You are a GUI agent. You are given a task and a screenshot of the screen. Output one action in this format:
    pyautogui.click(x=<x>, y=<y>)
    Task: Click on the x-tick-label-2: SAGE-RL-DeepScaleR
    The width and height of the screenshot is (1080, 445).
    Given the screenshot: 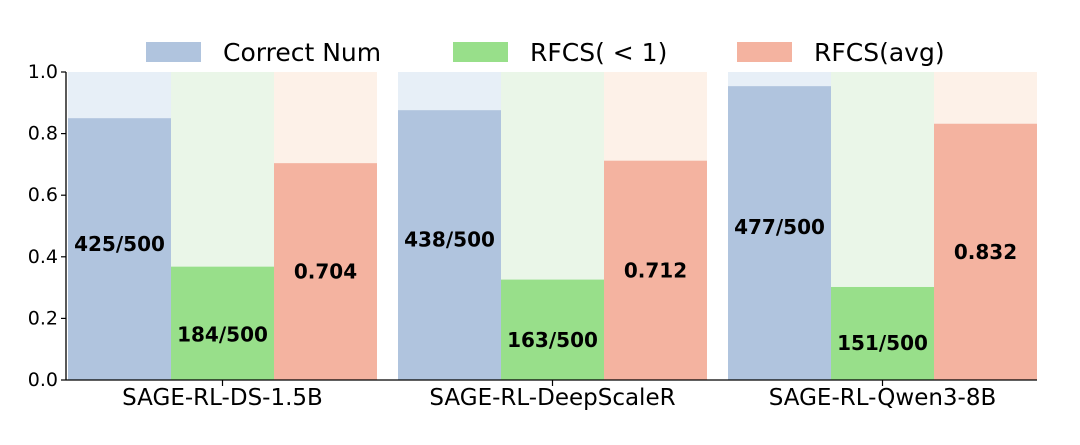 What is the action you would take?
    pyautogui.click(x=552, y=398)
    